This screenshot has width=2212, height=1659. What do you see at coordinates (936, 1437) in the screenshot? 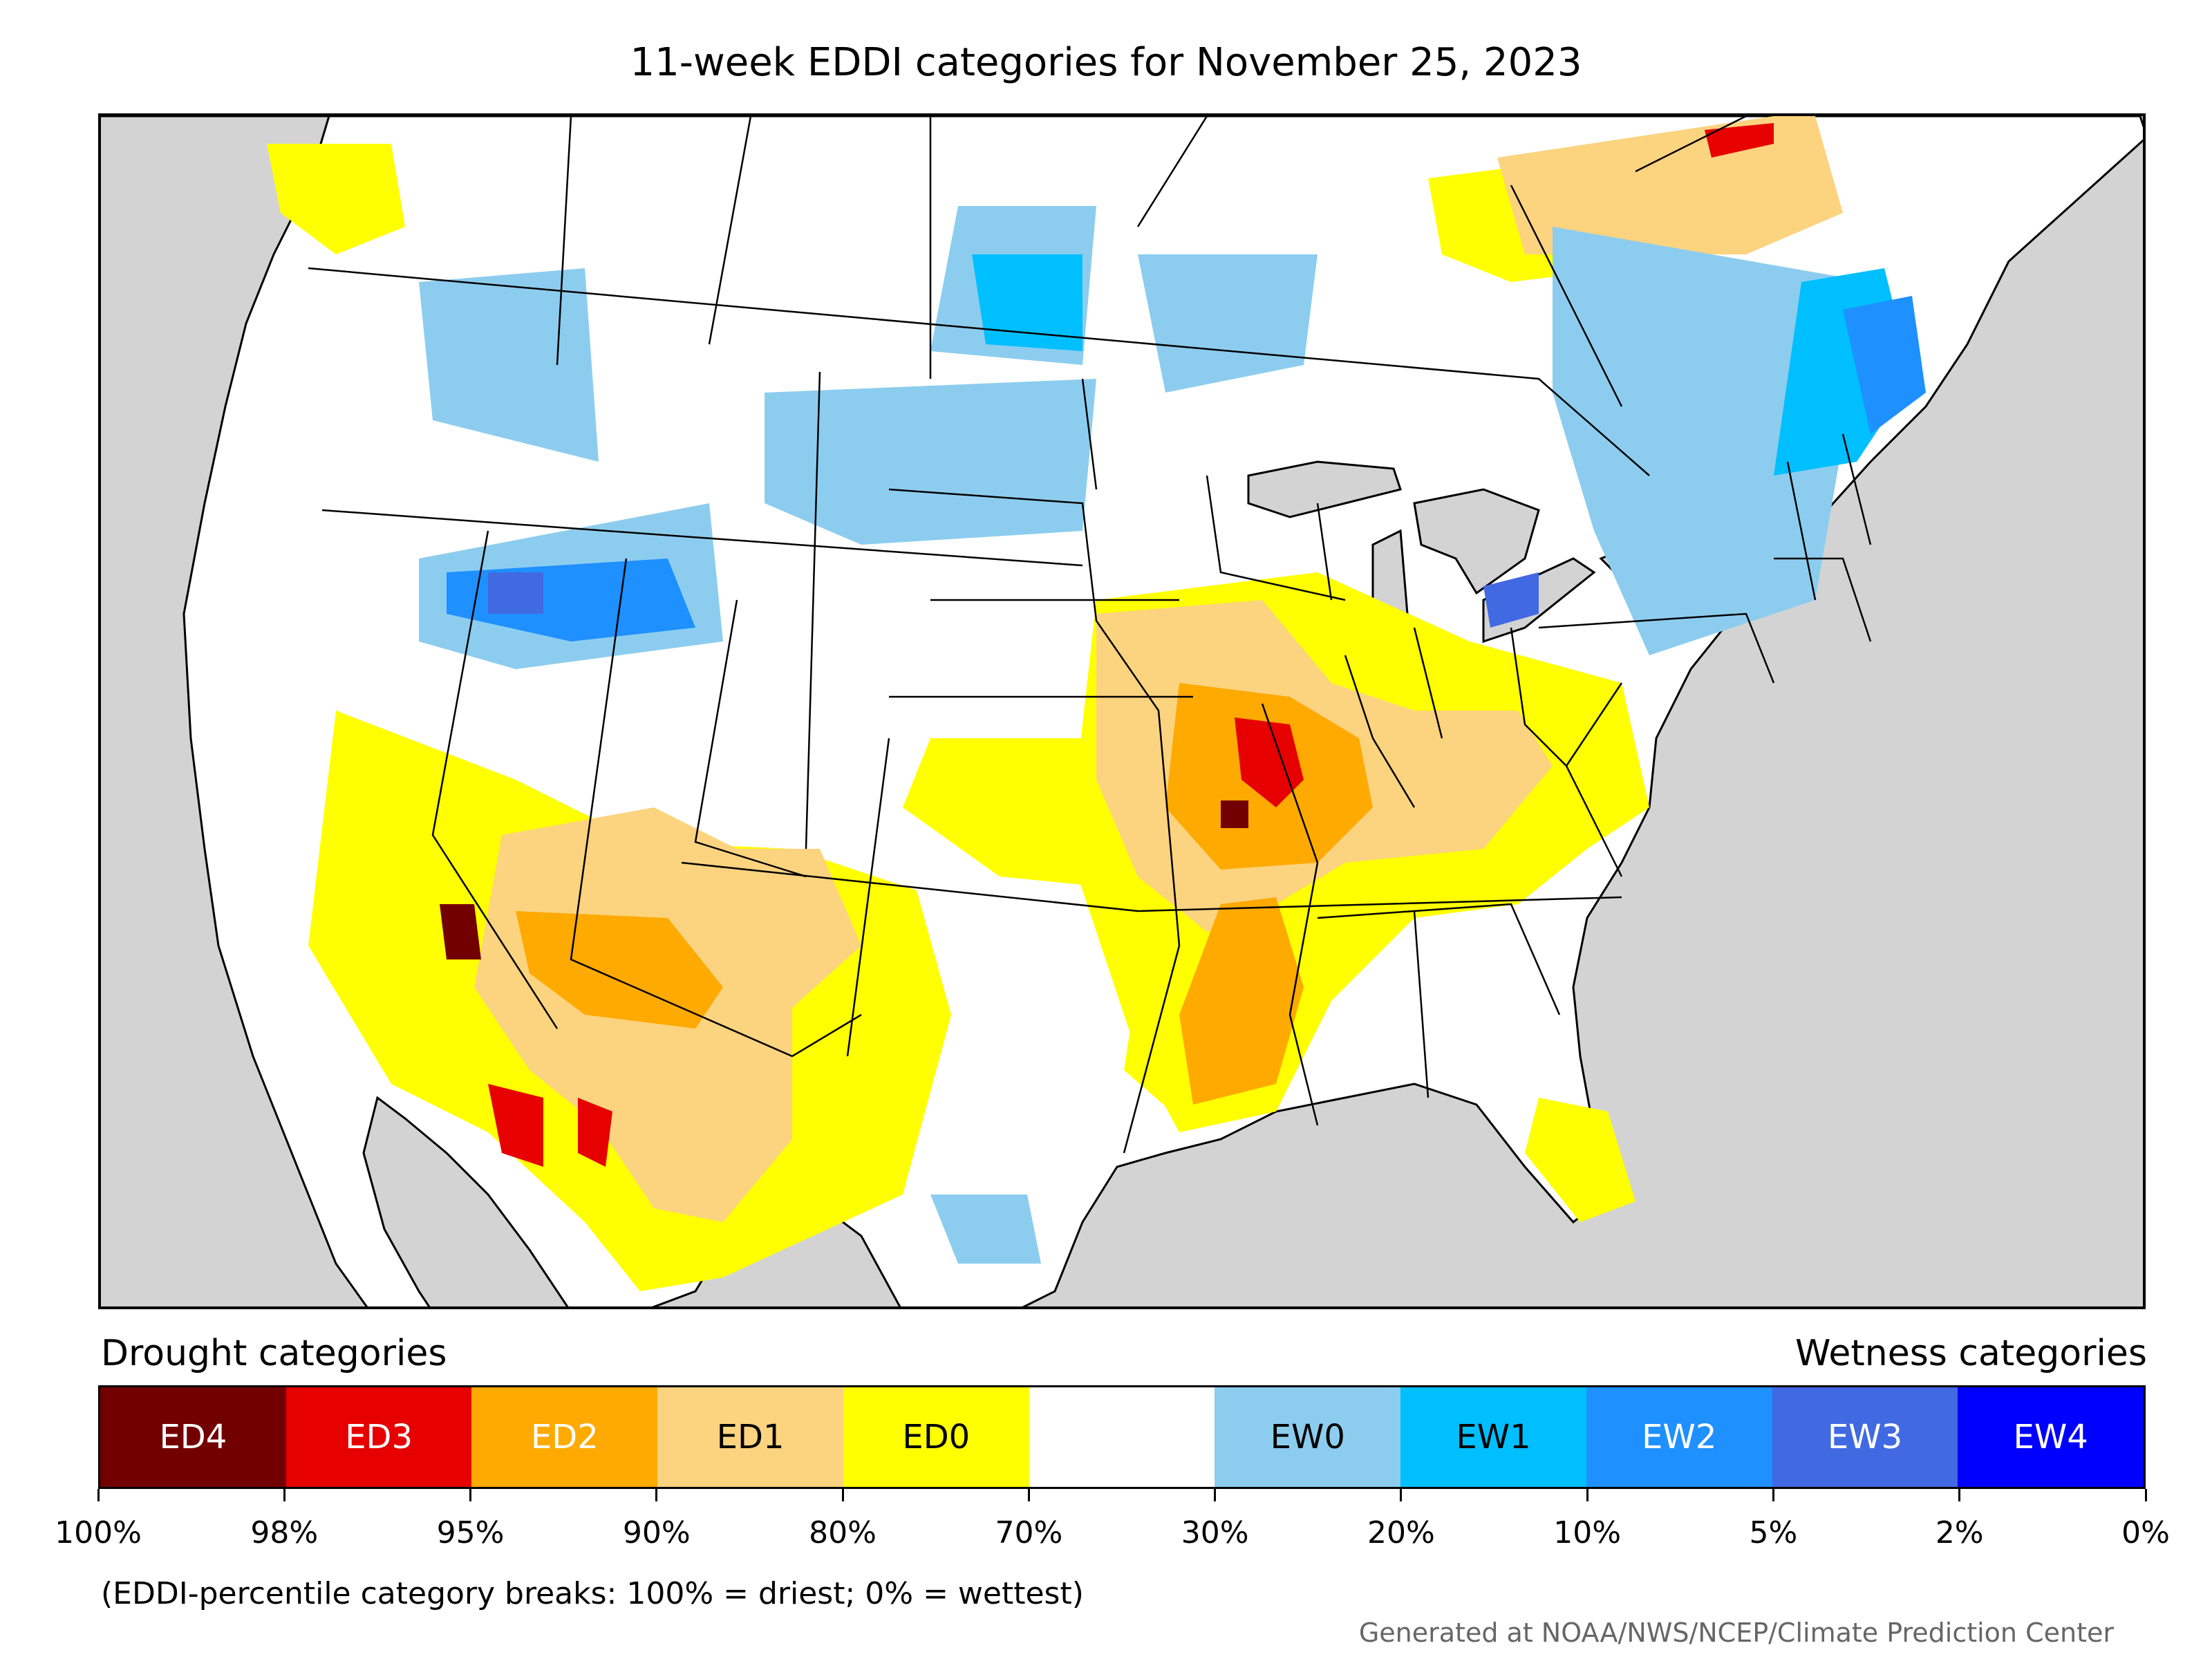
I see `legend-swatch-ed0: ED0` at bounding box center [936, 1437].